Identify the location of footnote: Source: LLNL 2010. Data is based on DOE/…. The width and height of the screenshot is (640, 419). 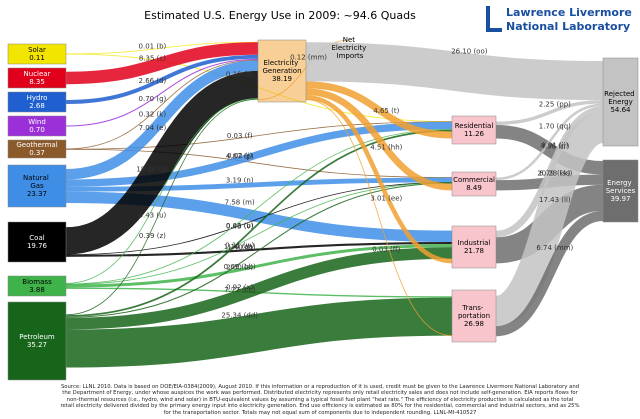
(320, 400).